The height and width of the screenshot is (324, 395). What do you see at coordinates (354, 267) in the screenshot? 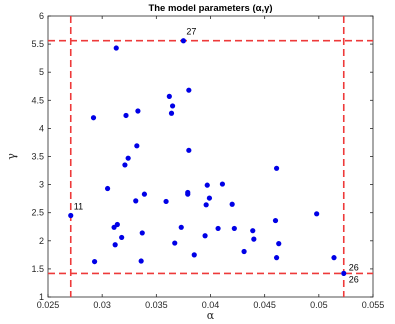
I see `point-label: 26` at bounding box center [354, 267].